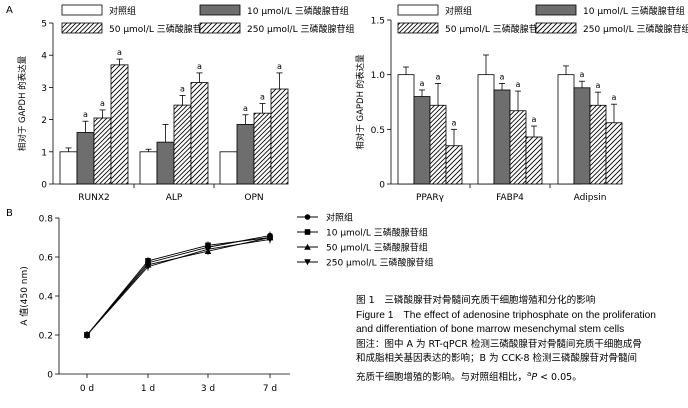  Describe the element at coordinates (46, 220) in the screenshot. I see `y-tick-label: 0.8` at that location.